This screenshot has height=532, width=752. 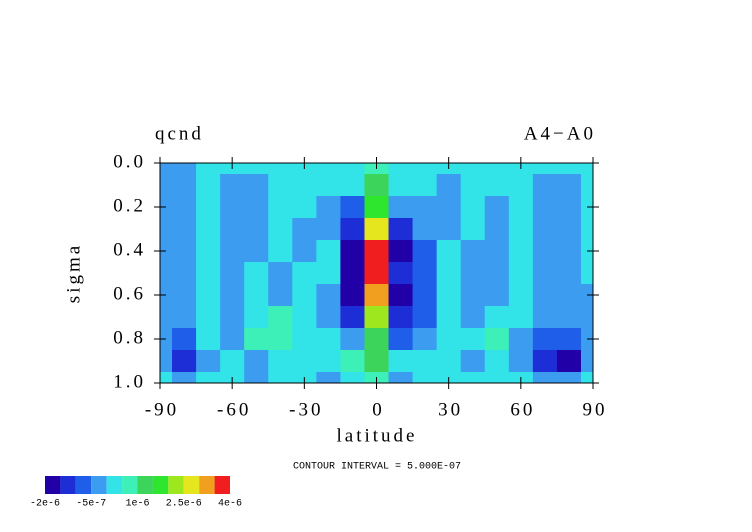 I want to click on chart-title: qcnd, so click(x=179, y=133).